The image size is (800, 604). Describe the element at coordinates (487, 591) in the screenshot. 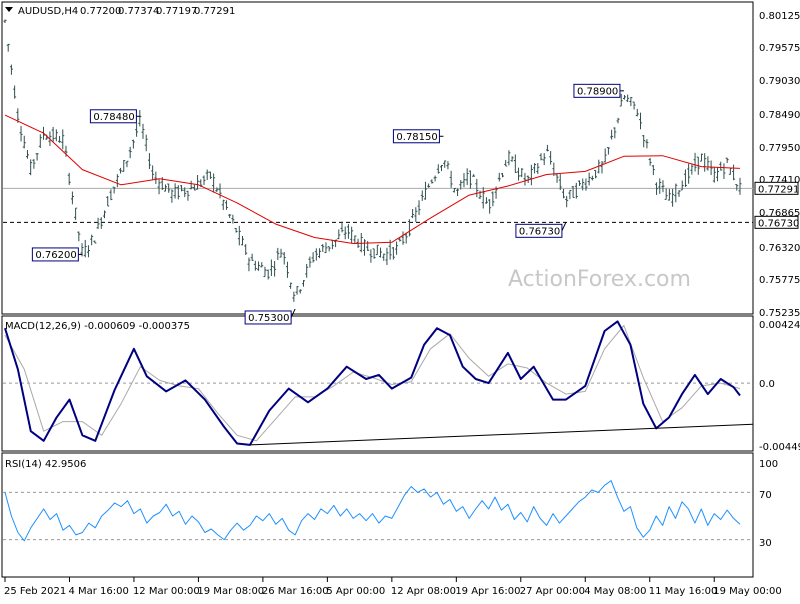

I see `x-tick-label: 19 Apr 16:00` at that location.